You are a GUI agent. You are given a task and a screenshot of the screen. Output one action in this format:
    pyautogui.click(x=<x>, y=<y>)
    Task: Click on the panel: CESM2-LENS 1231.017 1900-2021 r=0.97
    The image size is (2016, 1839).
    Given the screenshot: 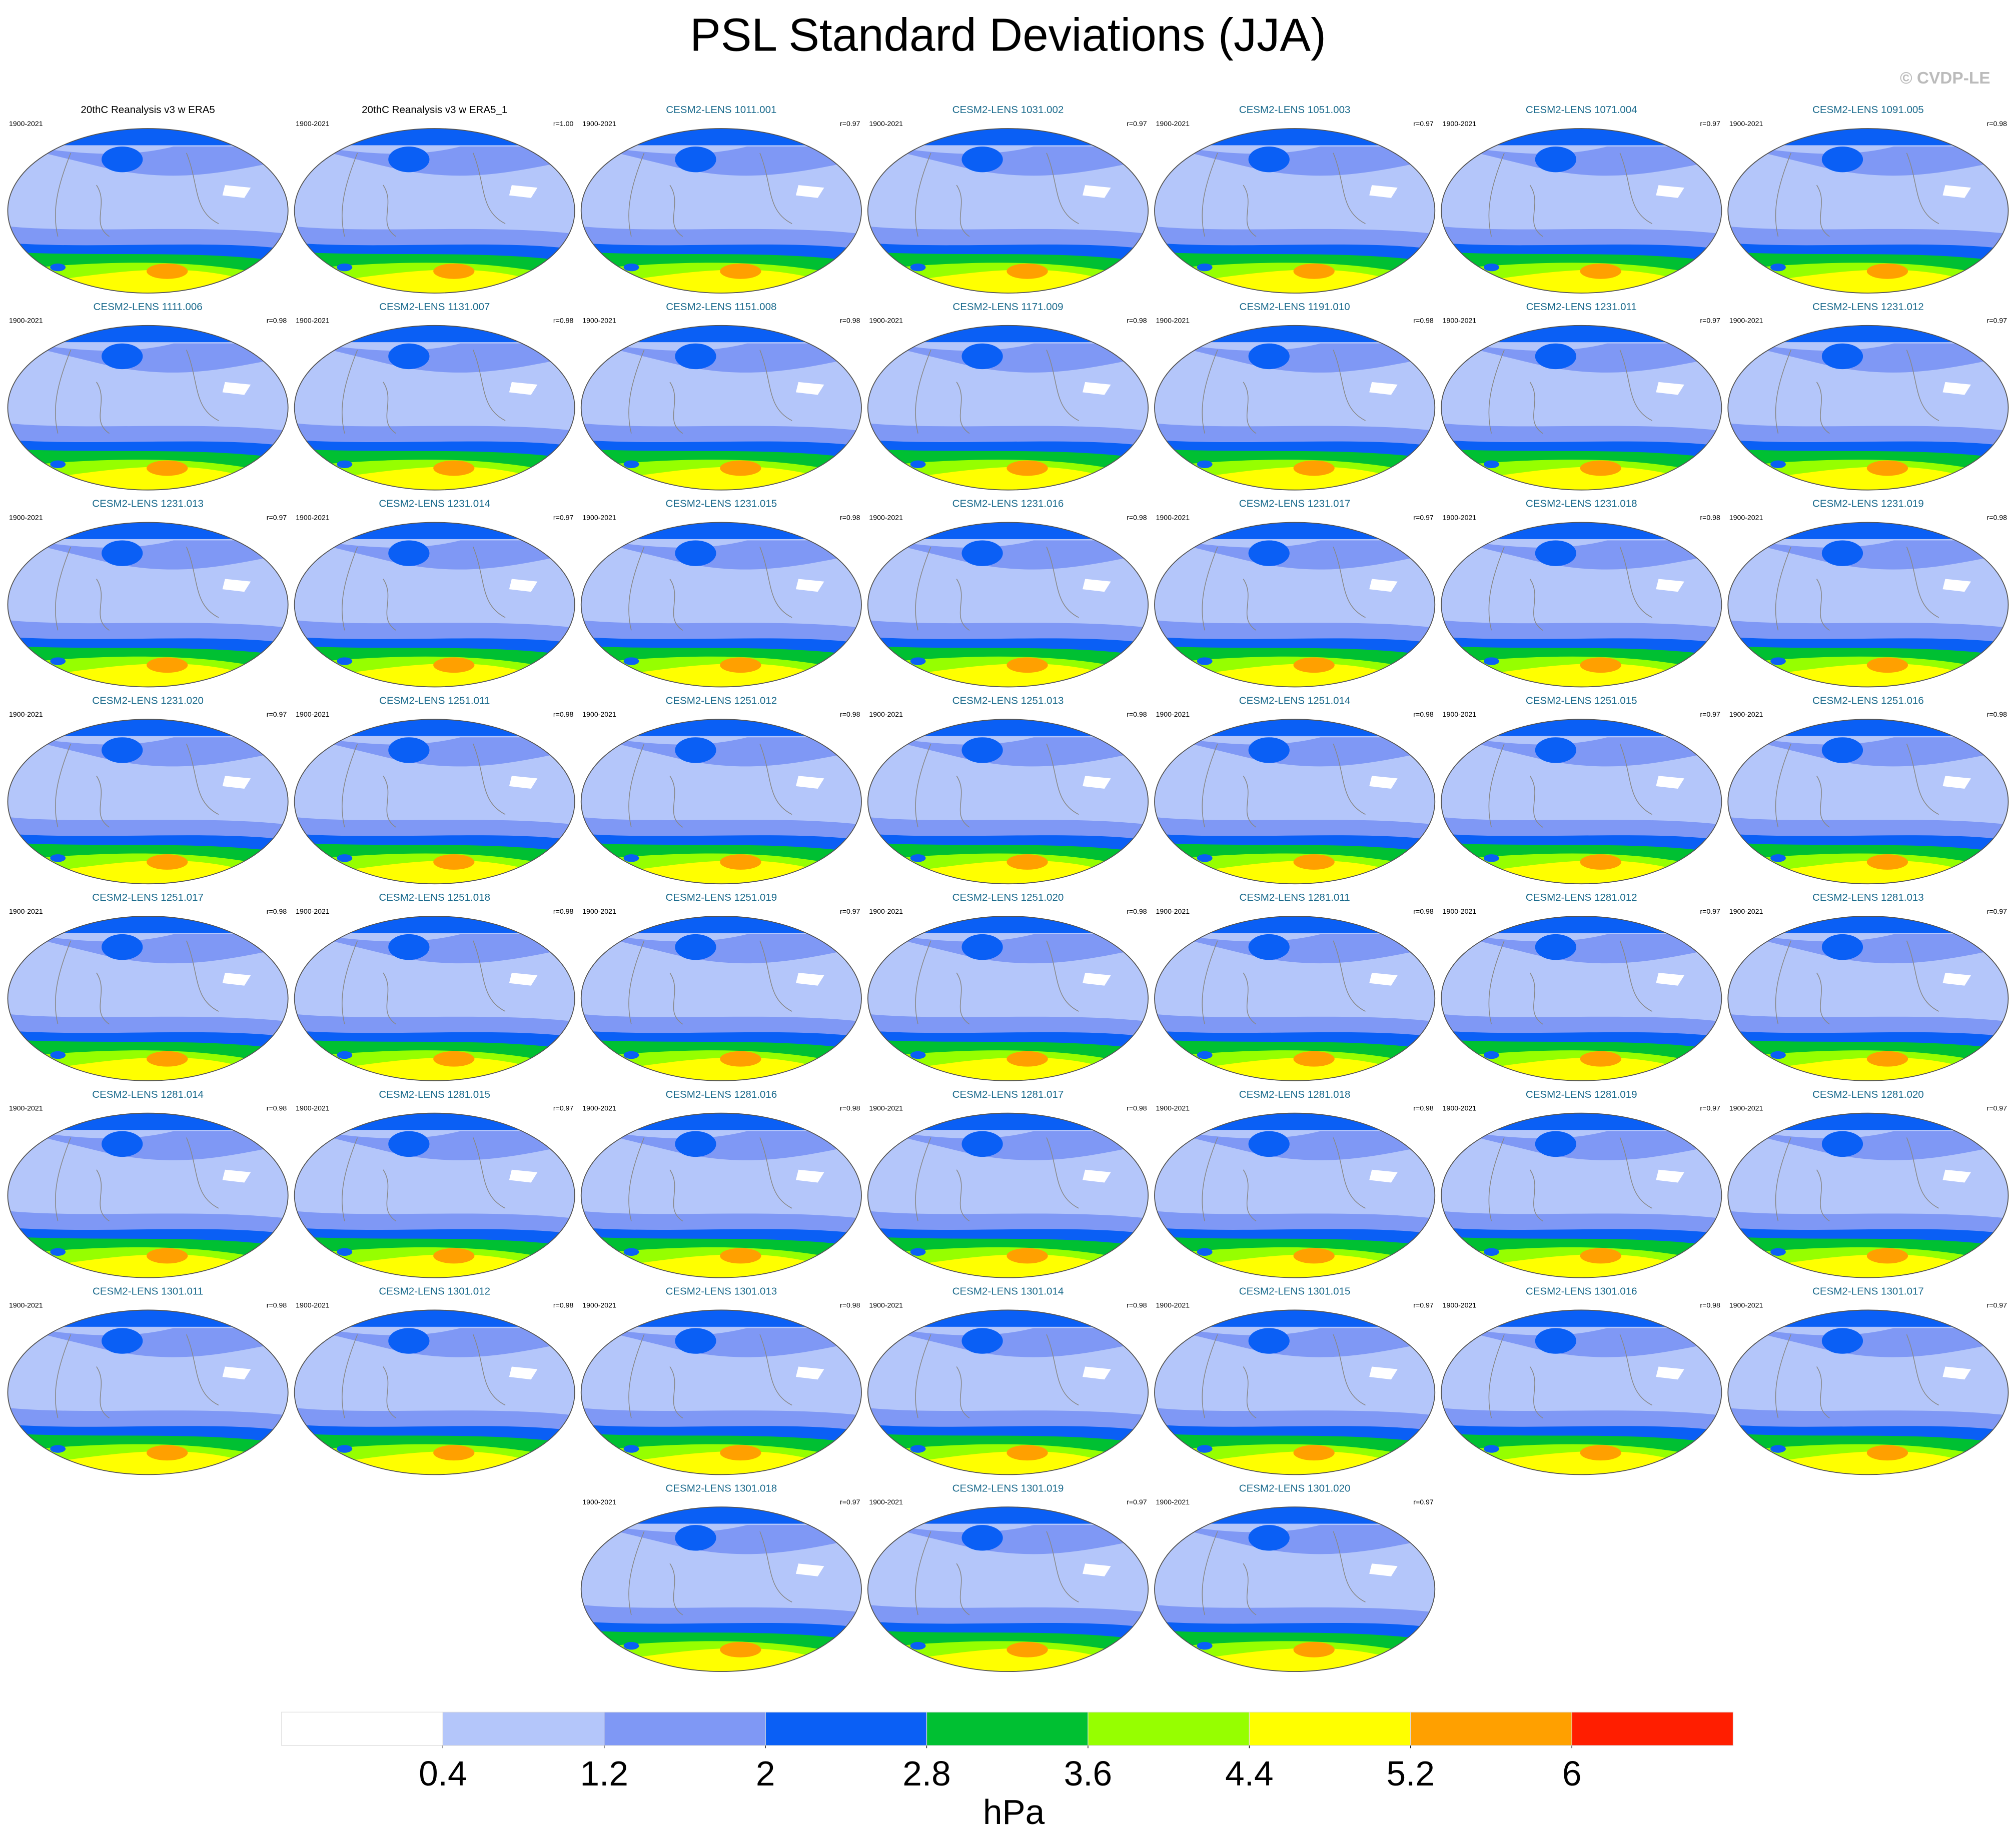 What is the action you would take?
    pyautogui.click(x=1294, y=593)
    